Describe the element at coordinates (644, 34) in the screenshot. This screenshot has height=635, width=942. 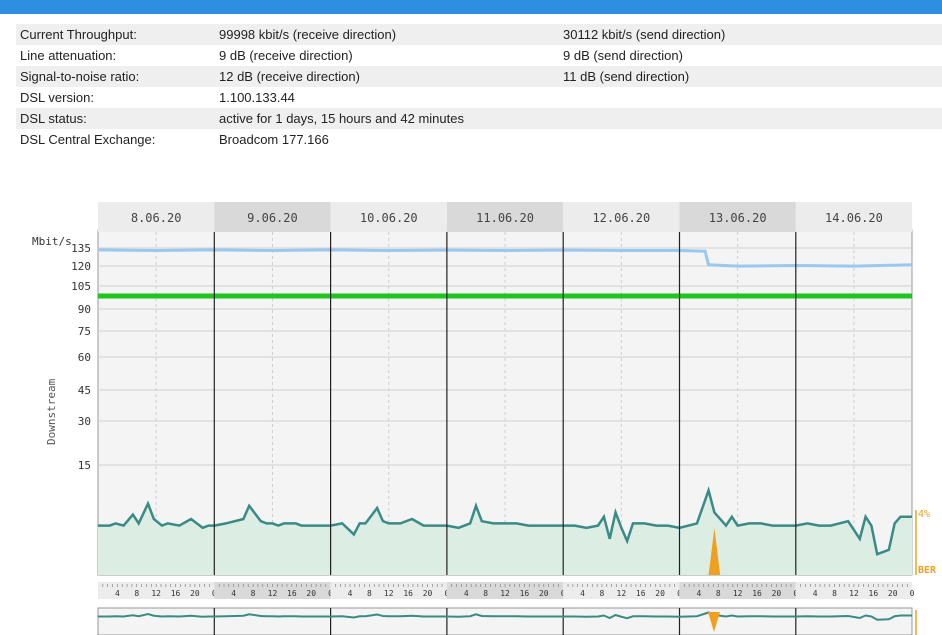
I see `info-value-send: 30112 kbit/s (send direction)` at that location.